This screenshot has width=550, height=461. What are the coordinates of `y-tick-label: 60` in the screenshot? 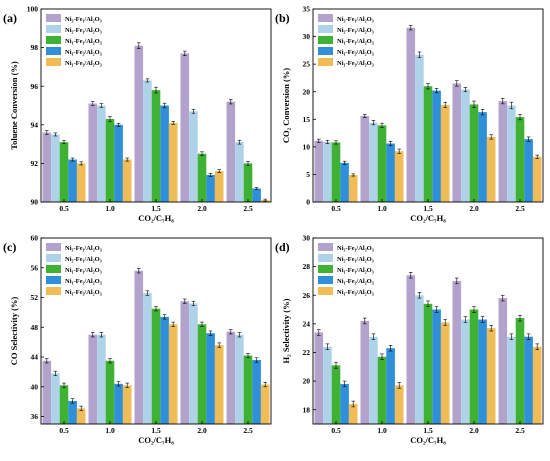 It's located at (35, 238).